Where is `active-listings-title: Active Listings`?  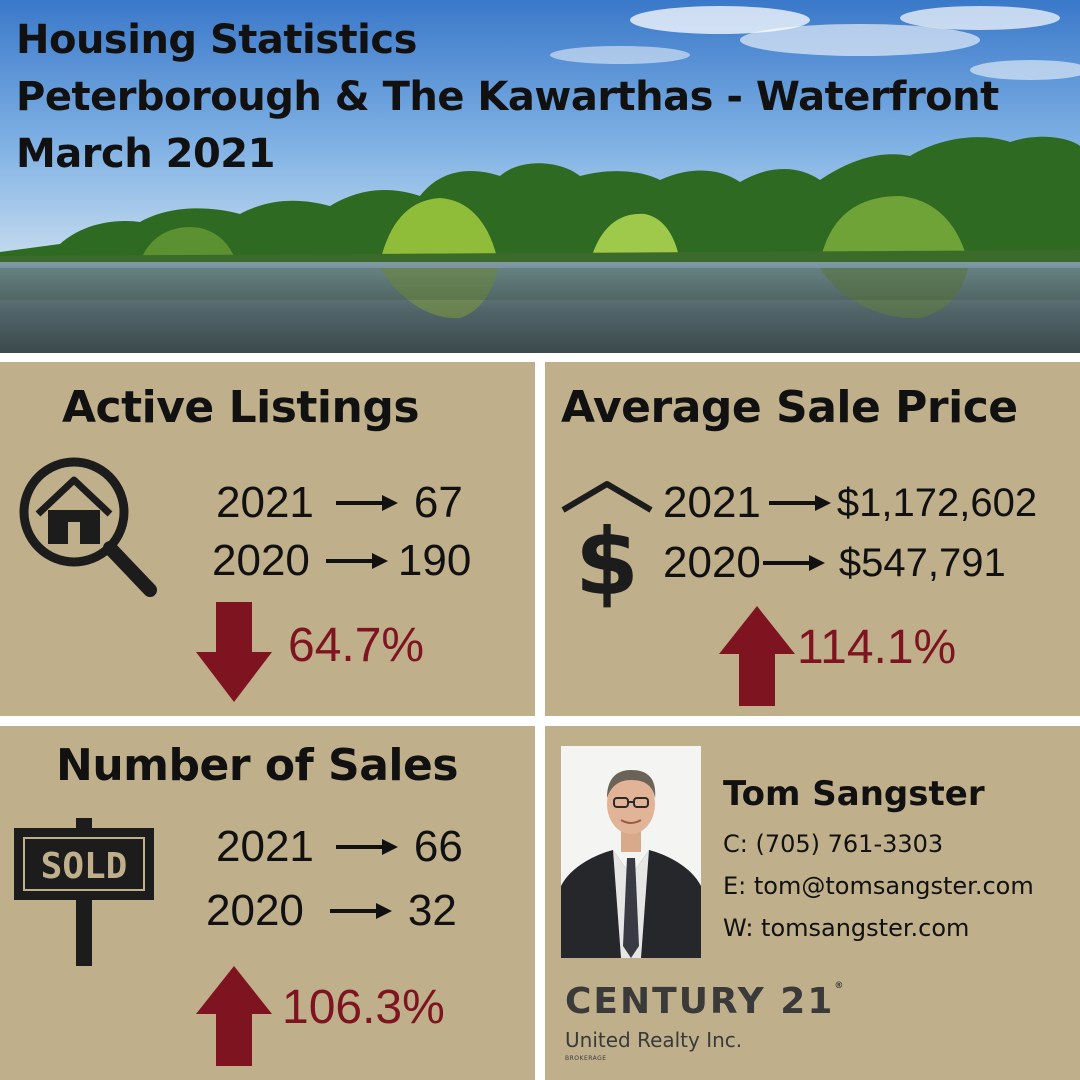 active-listings-title: Active Listings is located at coordinates (241, 407).